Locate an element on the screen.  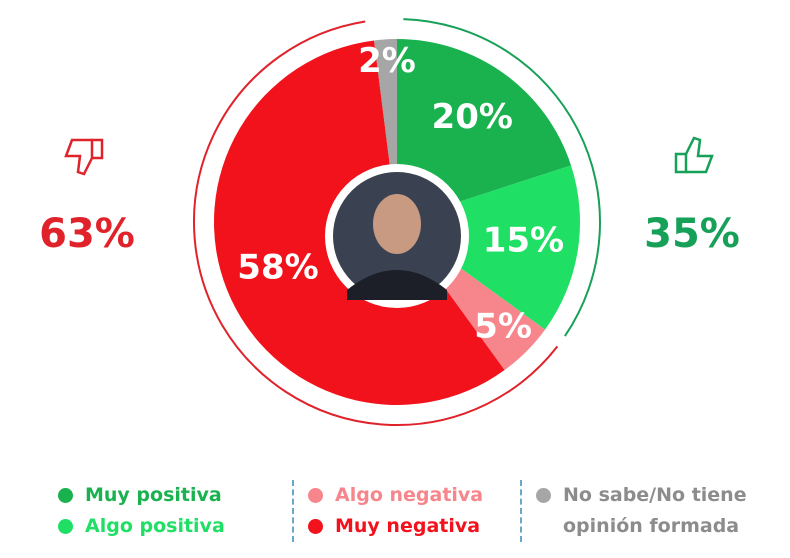
legend-item: Algo positiva is located at coordinates (141, 526).